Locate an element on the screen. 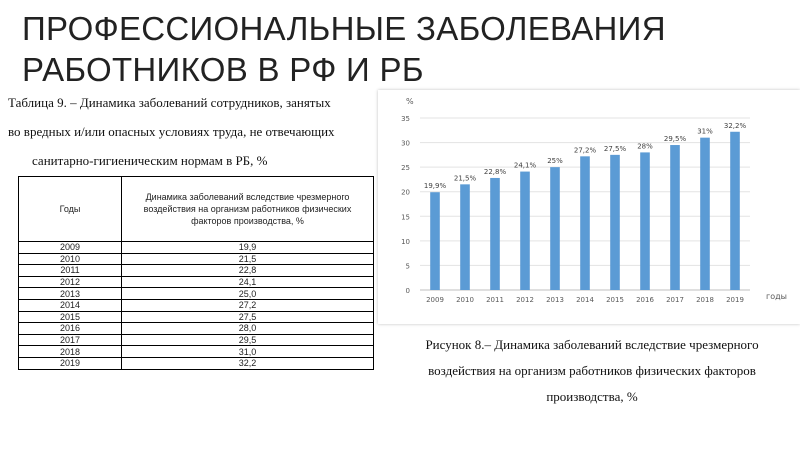 The image size is (800, 450). data-label: 21,5% is located at coordinates (465, 178).